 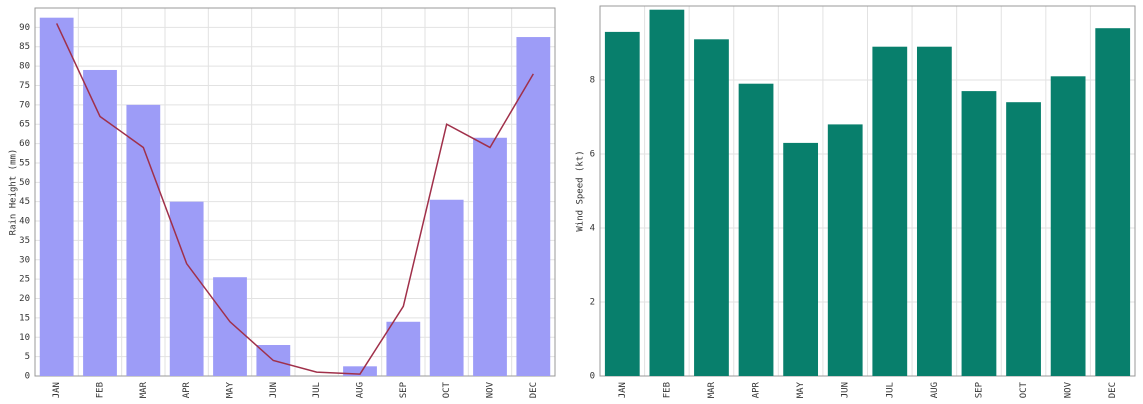 What do you see at coordinates (24, 86) in the screenshot?
I see `y-tick-label: 75` at bounding box center [24, 86].